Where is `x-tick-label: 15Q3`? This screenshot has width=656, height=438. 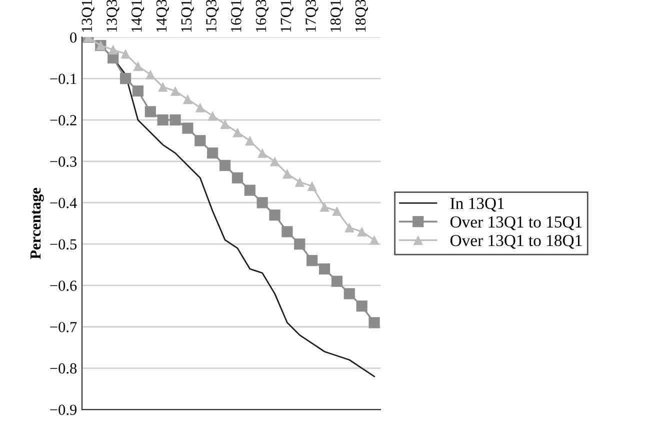 x-tick-label: 15Q3 is located at coordinates (212, 16).